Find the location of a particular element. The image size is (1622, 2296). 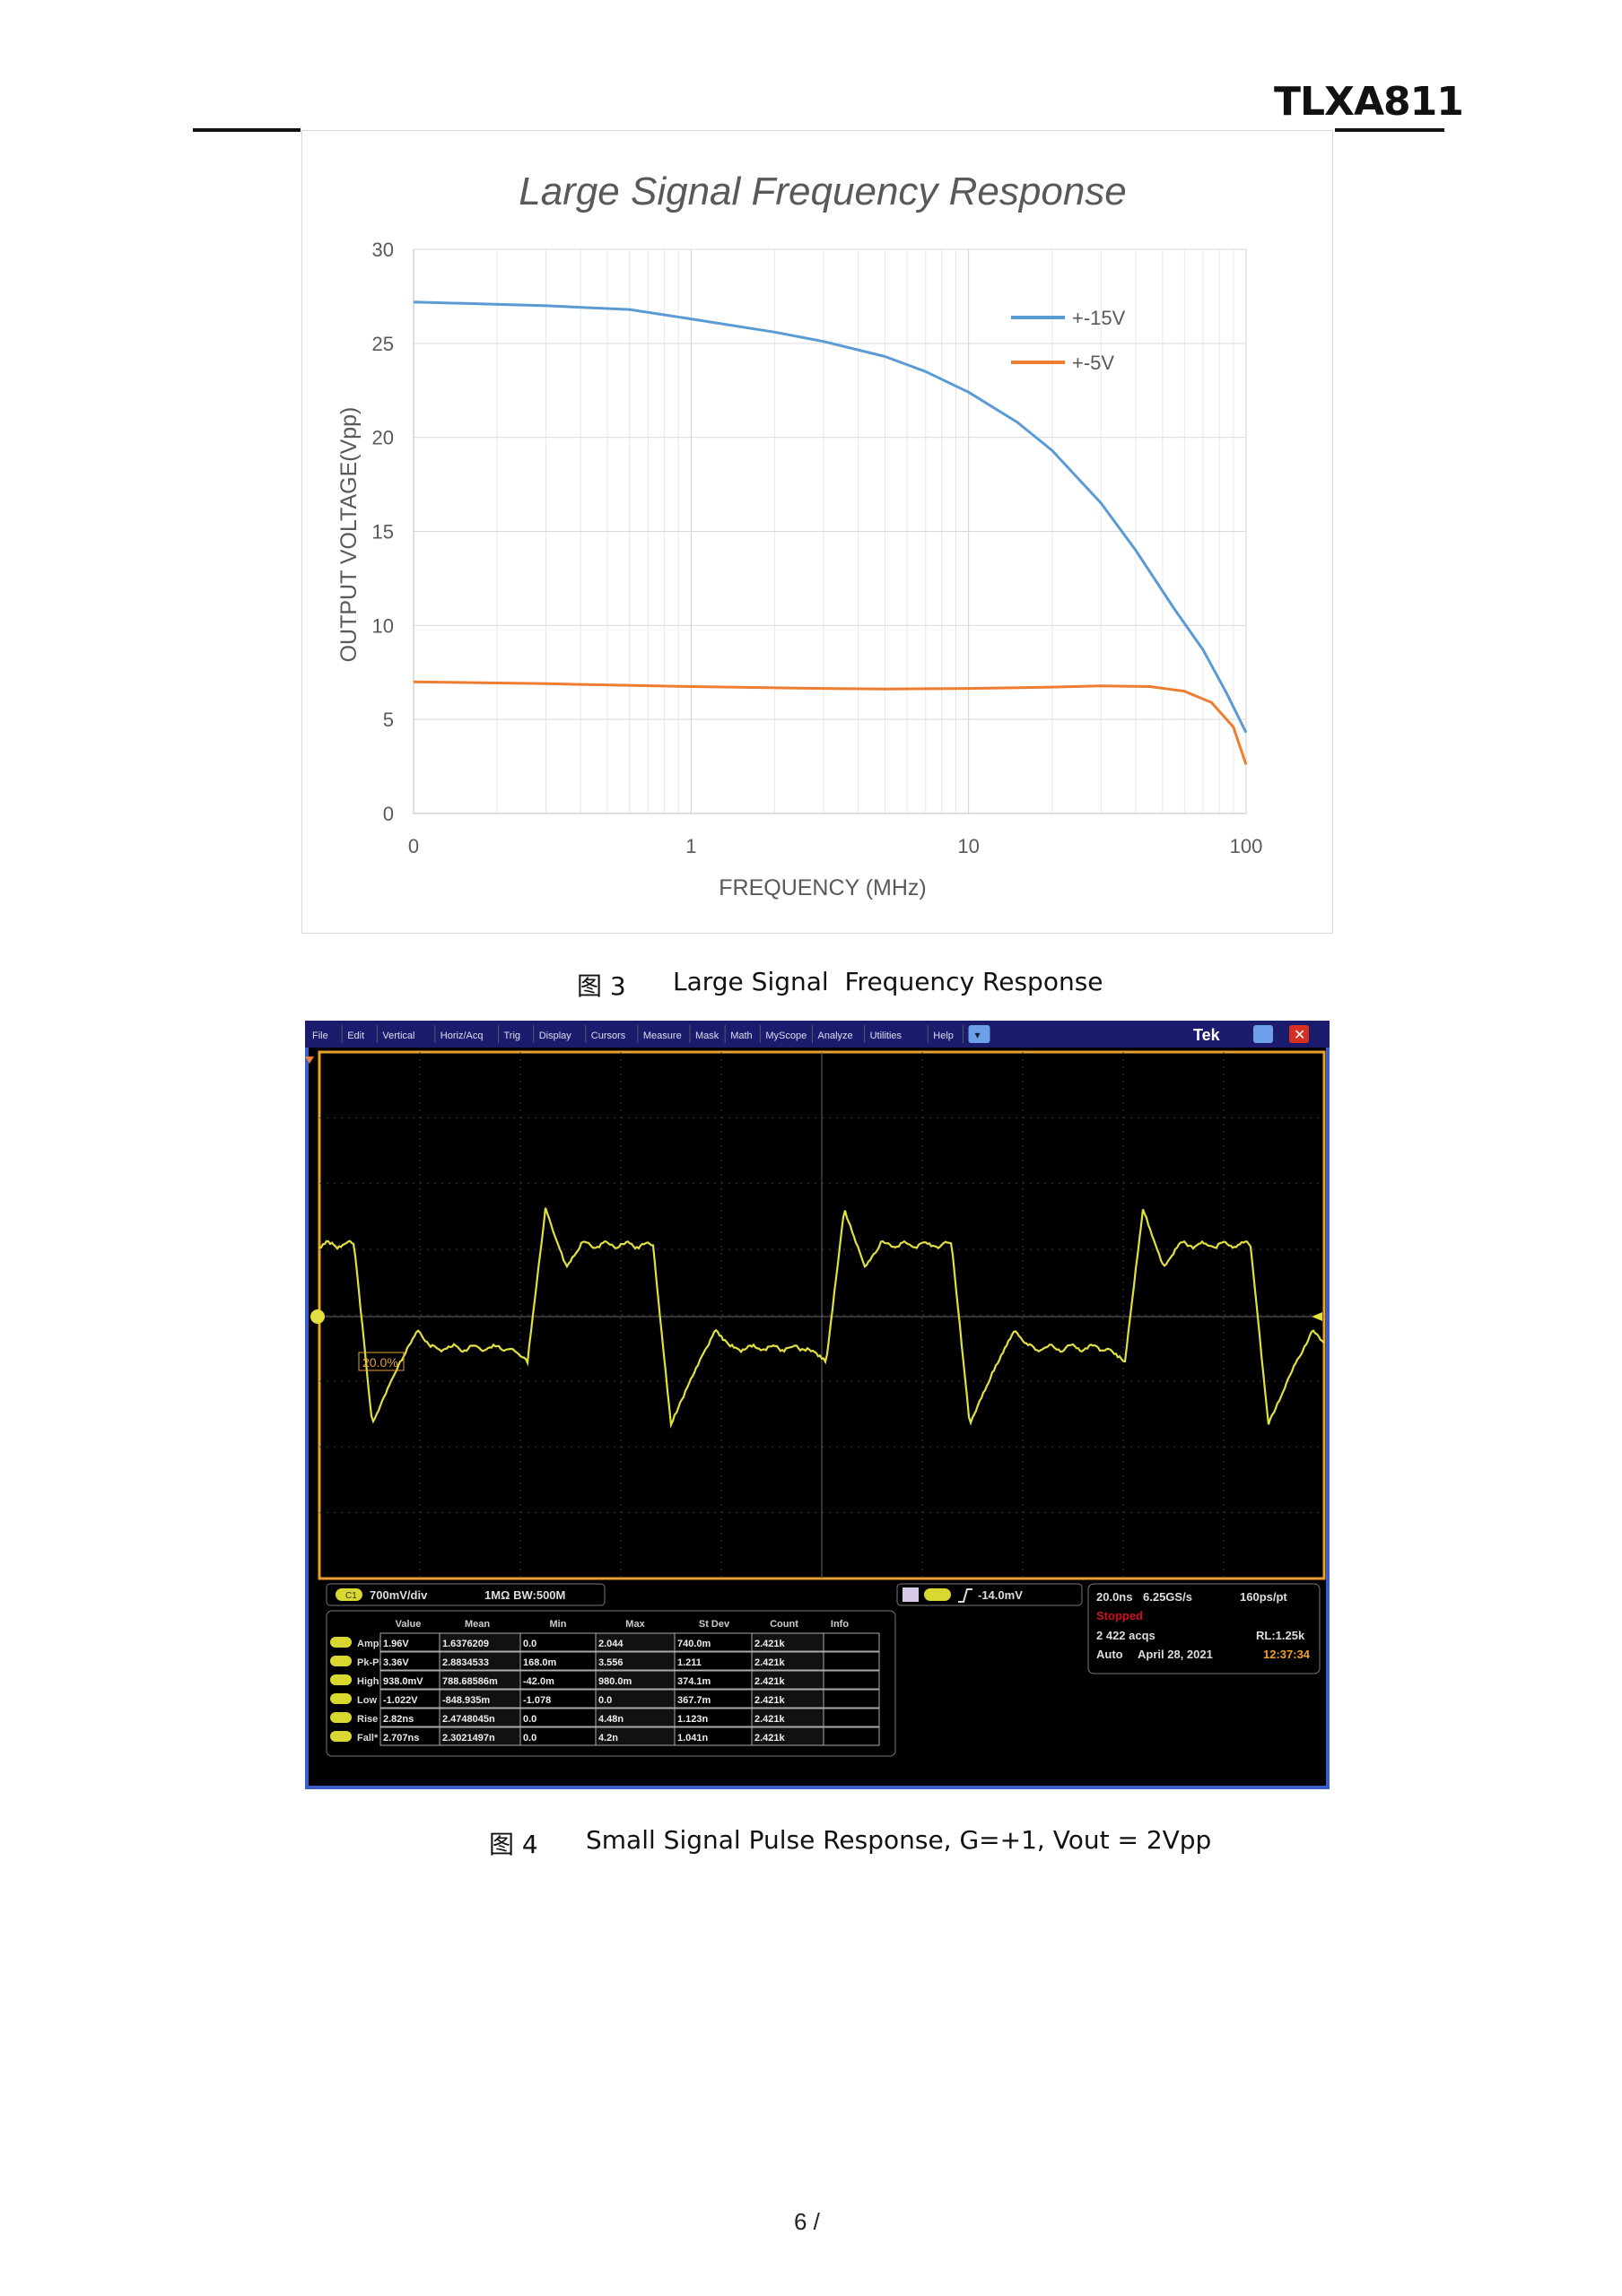

measure-value: 1.041n is located at coordinates (693, 1738).